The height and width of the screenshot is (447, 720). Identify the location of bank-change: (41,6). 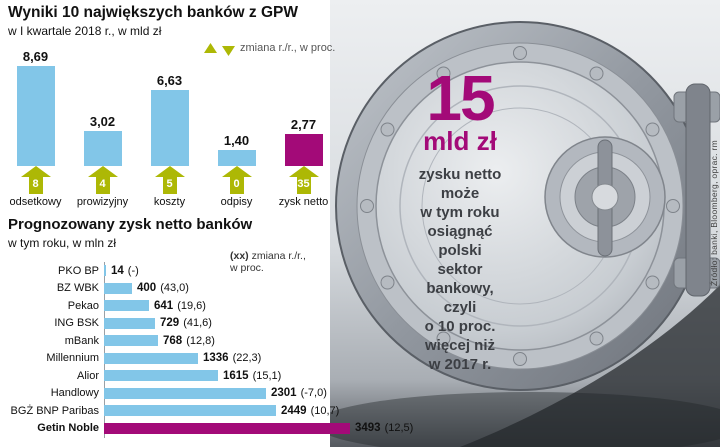
(197, 323).